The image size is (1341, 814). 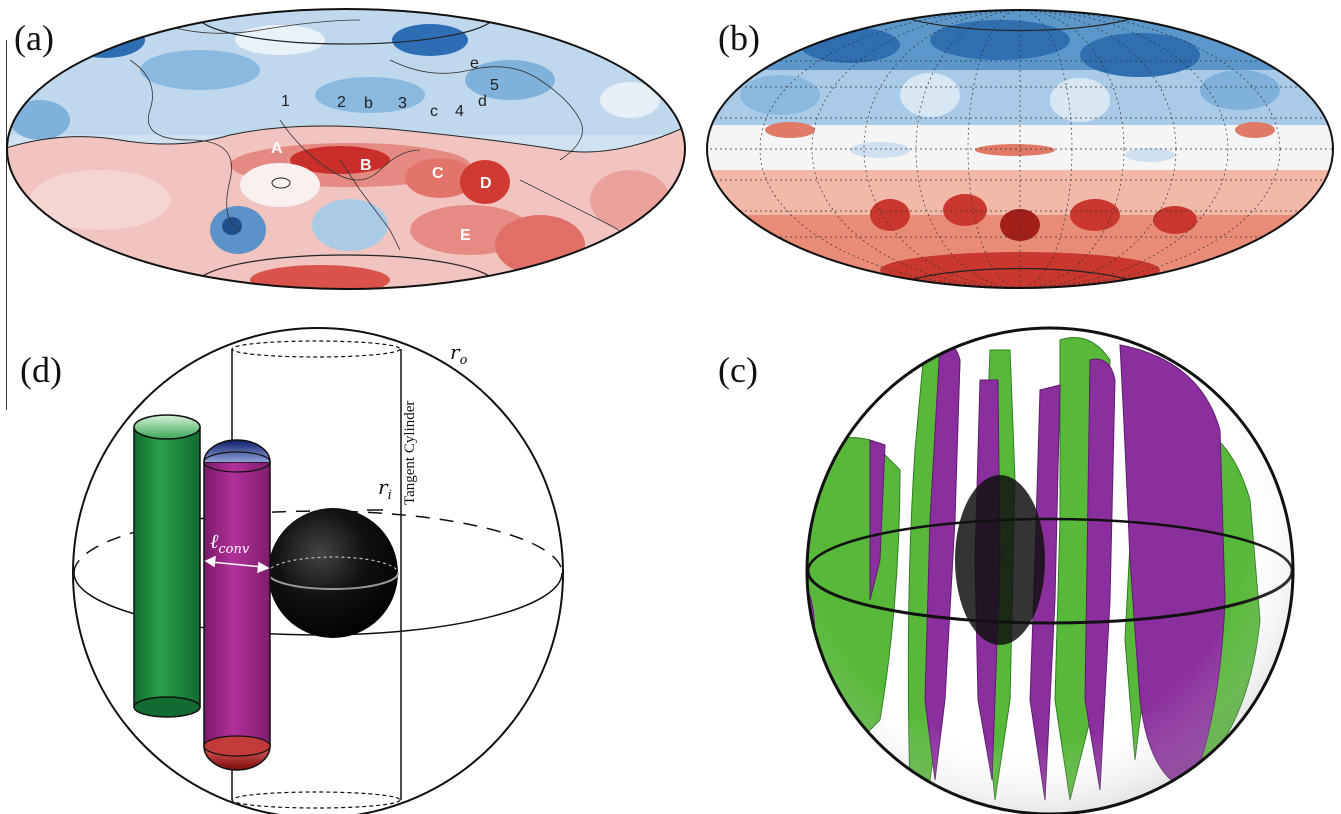 What do you see at coordinates (482, 101) in the screenshot?
I see `marker-d: d` at bounding box center [482, 101].